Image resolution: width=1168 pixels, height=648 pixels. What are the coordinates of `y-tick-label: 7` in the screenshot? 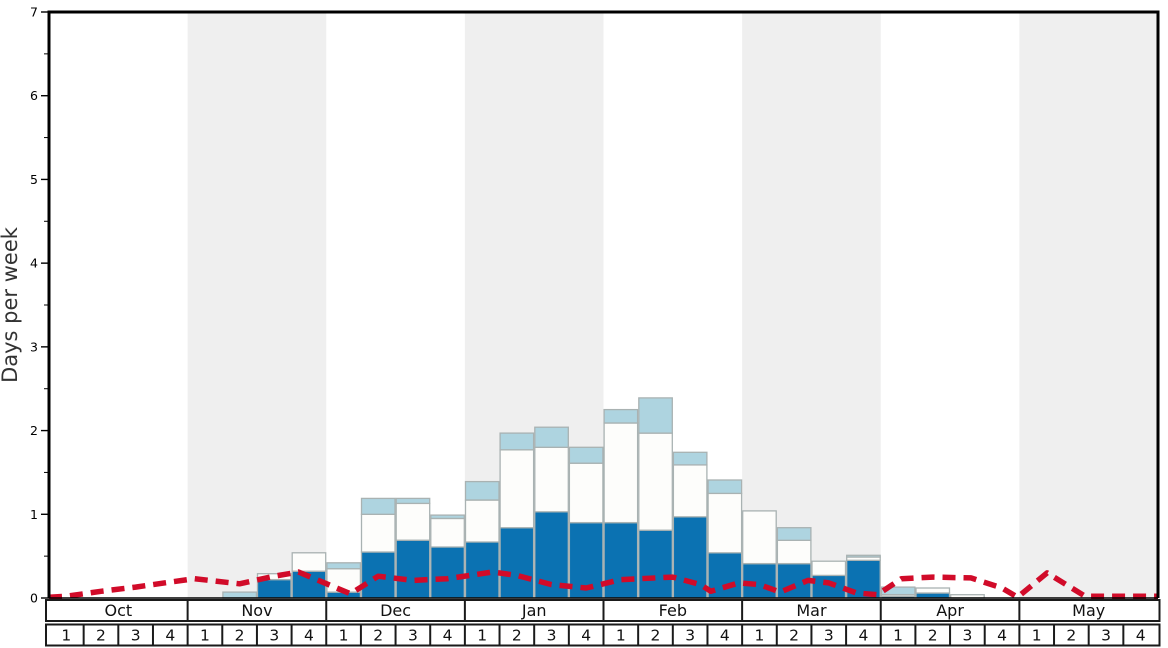 It's located at (34, 12).